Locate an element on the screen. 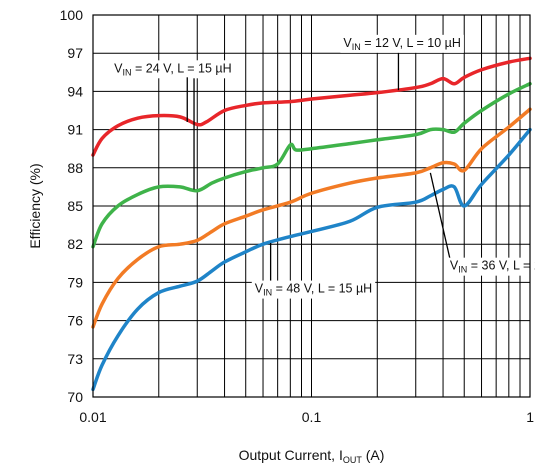 The height and width of the screenshot is (471, 535). label-text: = 36 V, L = 15 µH is located at coordinates (501, 266).